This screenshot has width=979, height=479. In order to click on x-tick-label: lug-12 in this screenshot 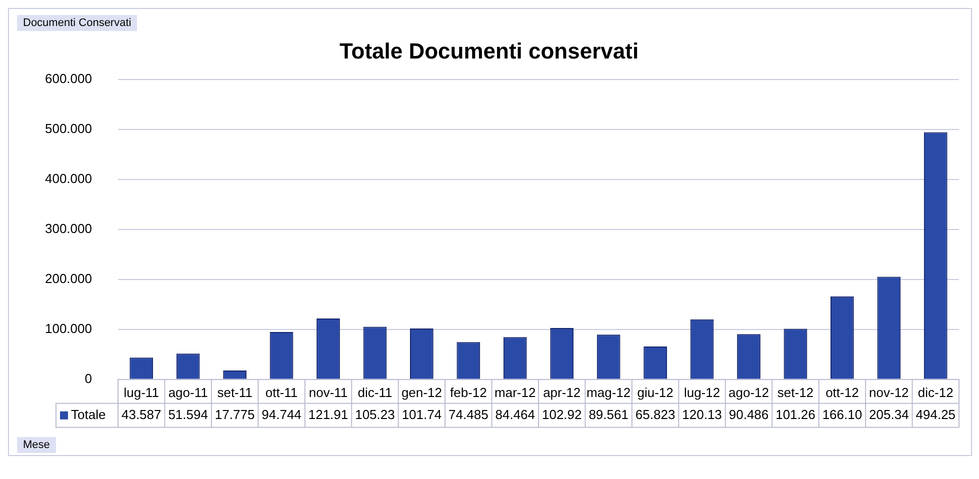, I will do `click(702, 392)`.